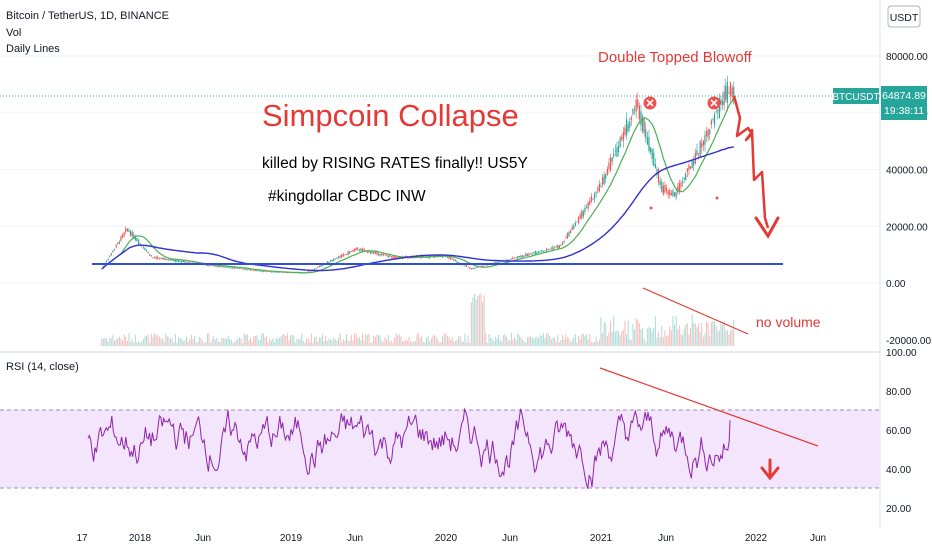  Describe the element at coordinates (717, 198) in the screenshot. I see `wick-dot` at that location.